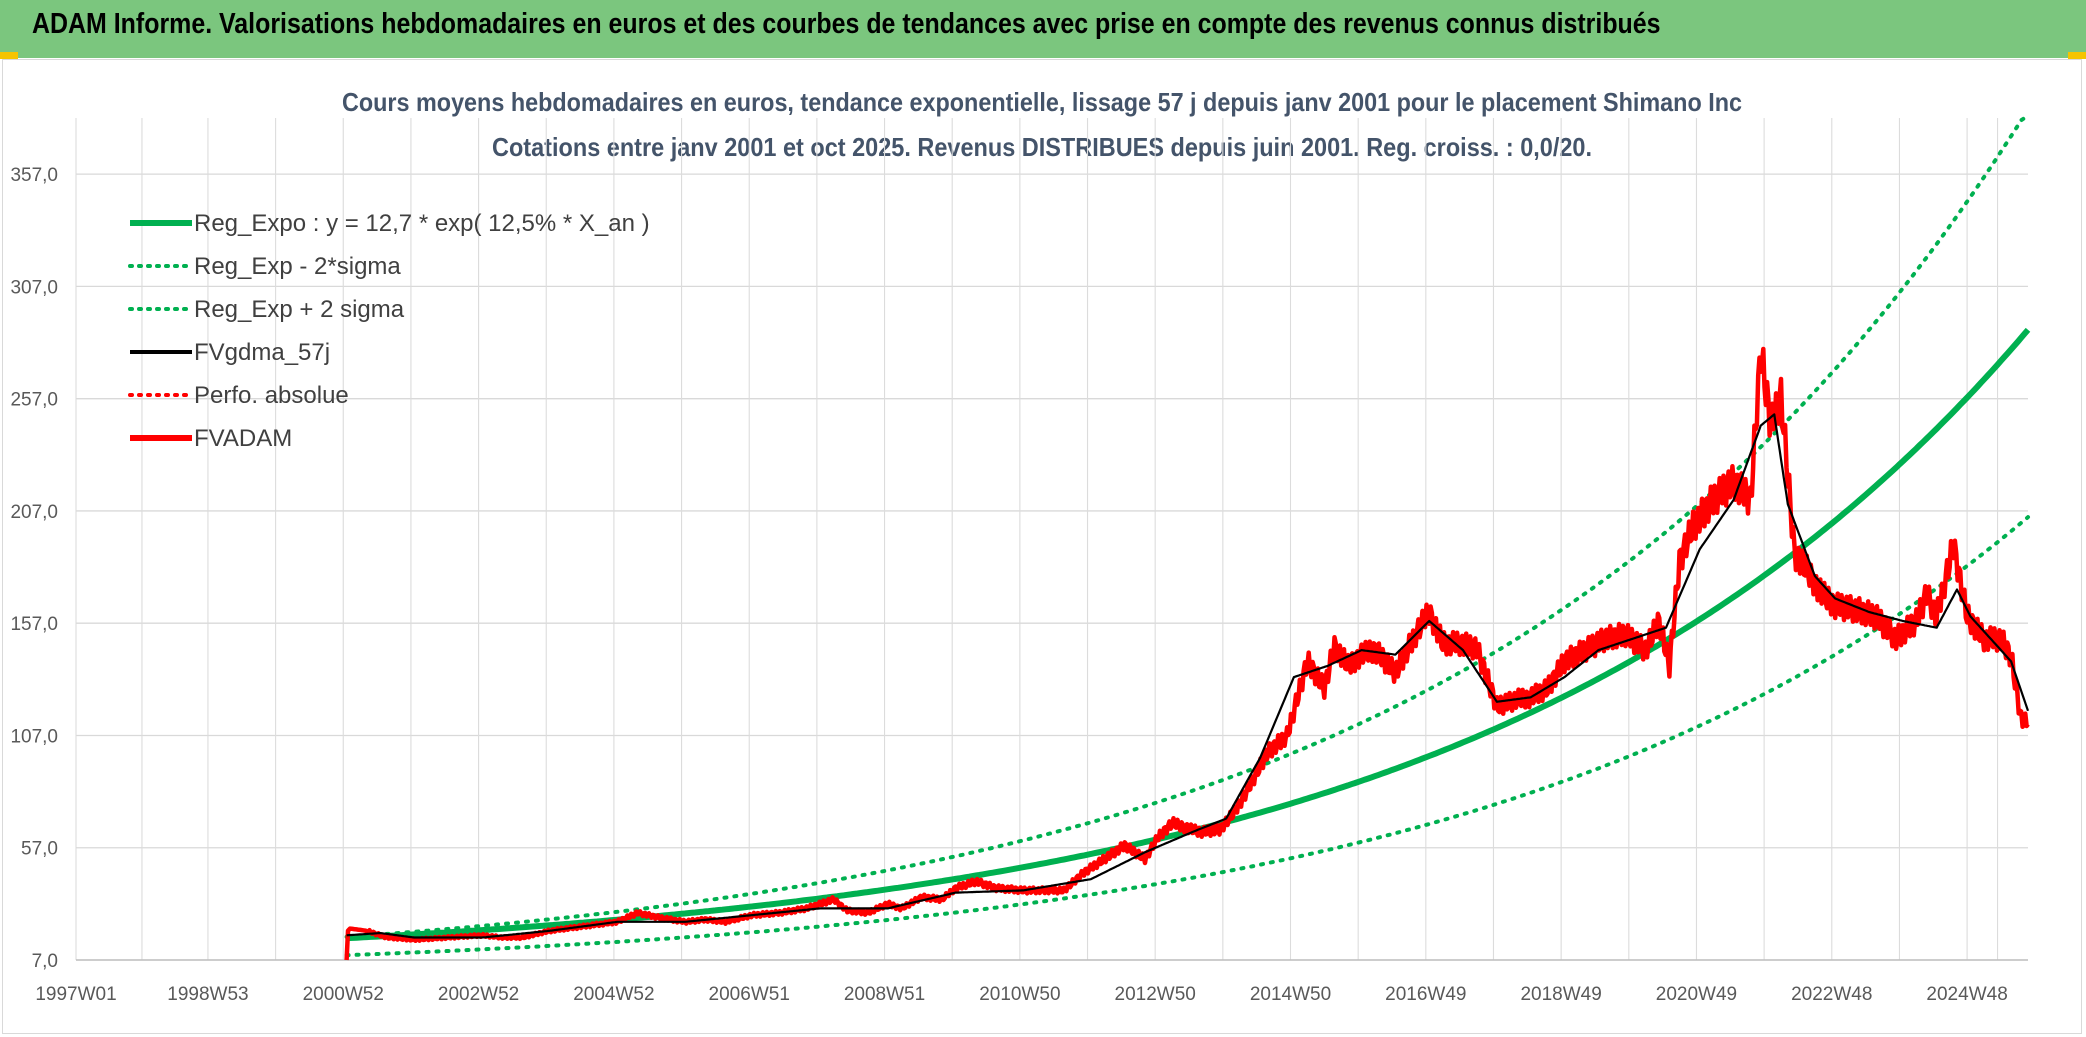 The image size is (2086, 1037). I want to click on x-tick-label: 2004W52, so click(613, 994).